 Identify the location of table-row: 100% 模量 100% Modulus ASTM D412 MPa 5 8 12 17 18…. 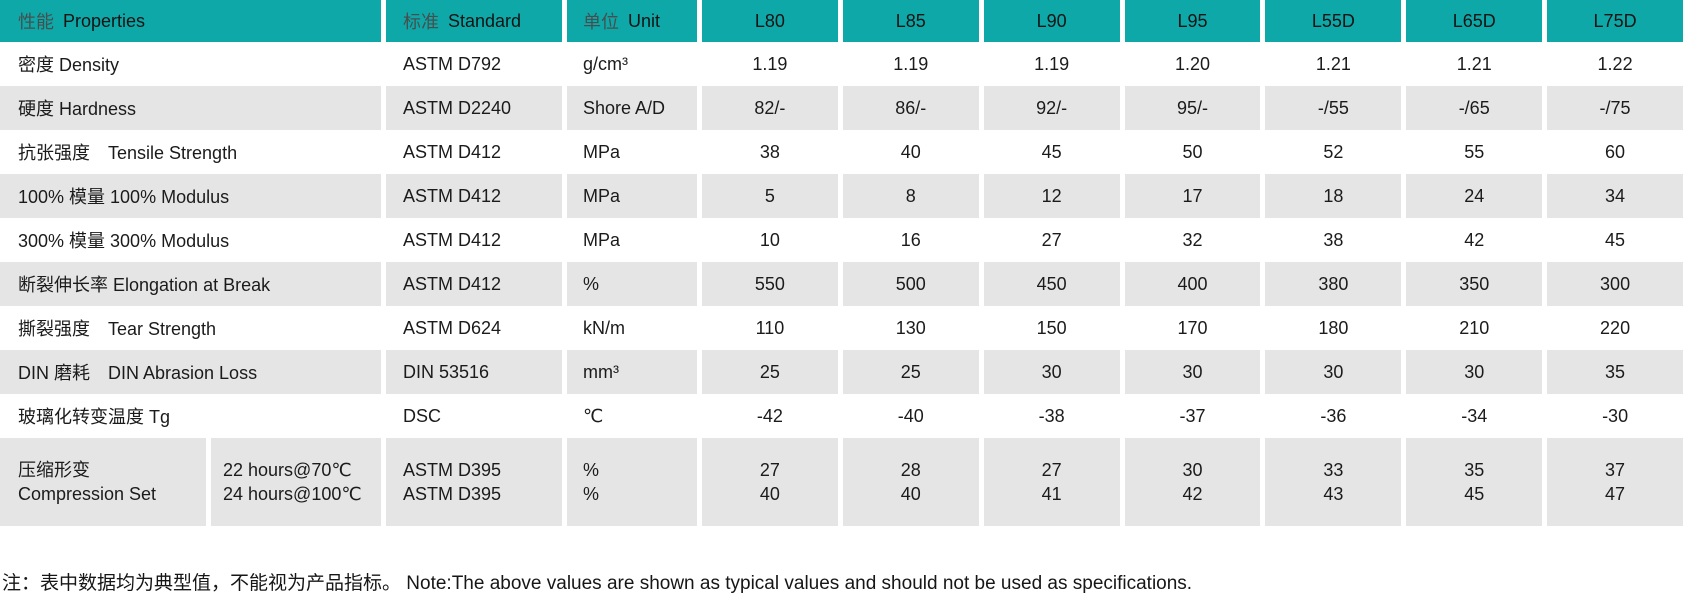
(841, 196).